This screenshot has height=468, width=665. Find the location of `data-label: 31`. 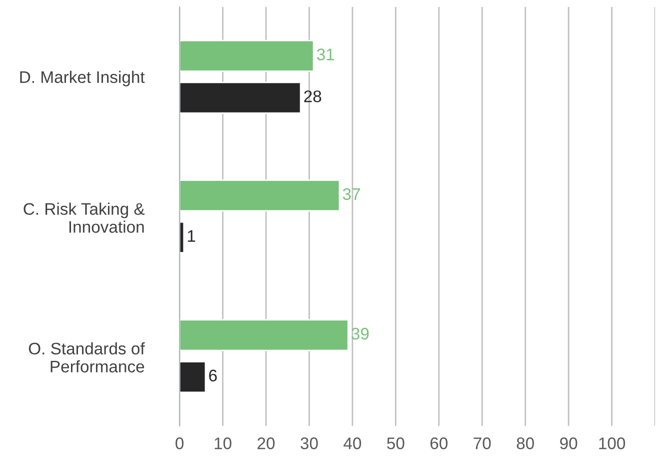

data-label: 31 is located at coordinates (325, 54).